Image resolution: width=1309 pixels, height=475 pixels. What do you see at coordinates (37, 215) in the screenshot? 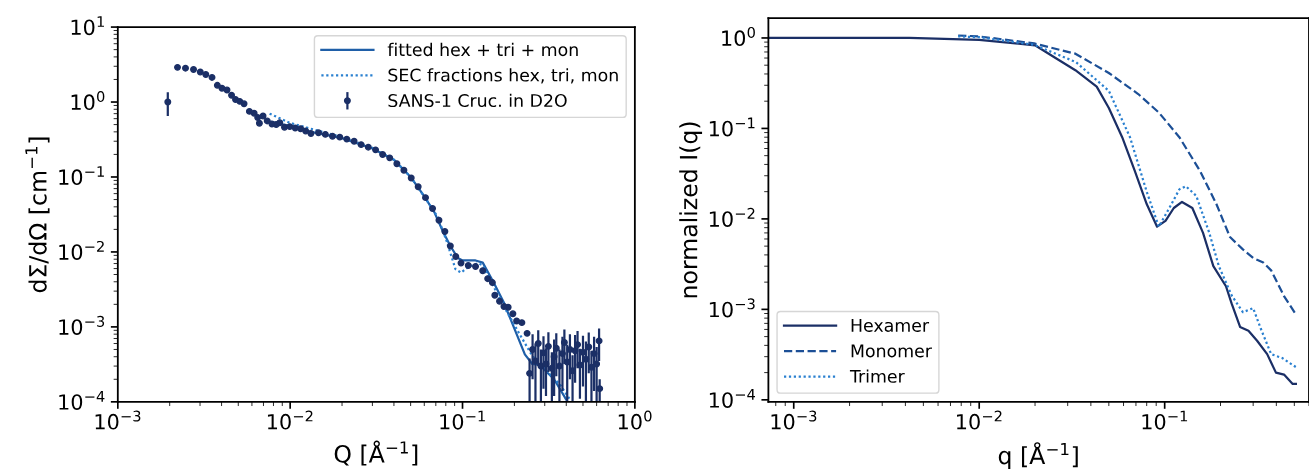
I see `y-axis-title: dΣ/dΩ [cm$^{−1}$]` at bounding box center [37, 215].